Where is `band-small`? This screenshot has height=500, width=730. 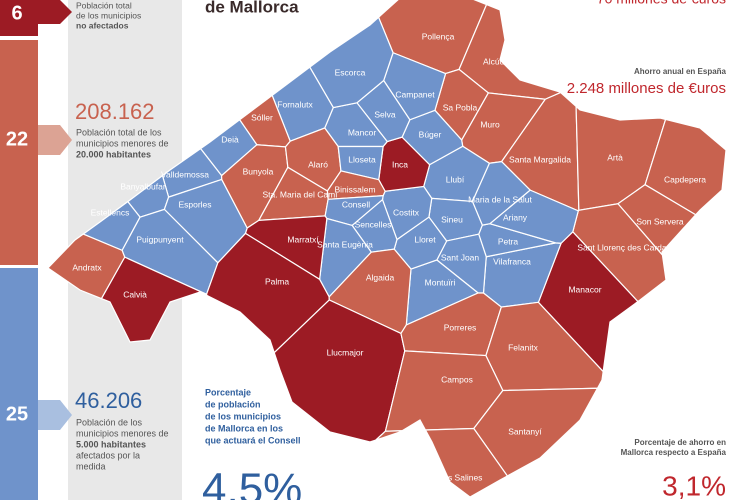 band-small is located at coordinates (19, 384).